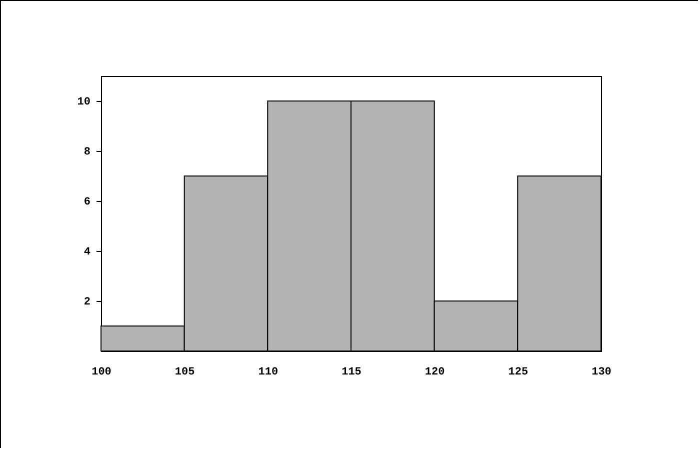 The height and width of the screenshot is (450, 700). I want to click on x-tick-label: 115, so click(352, 372).